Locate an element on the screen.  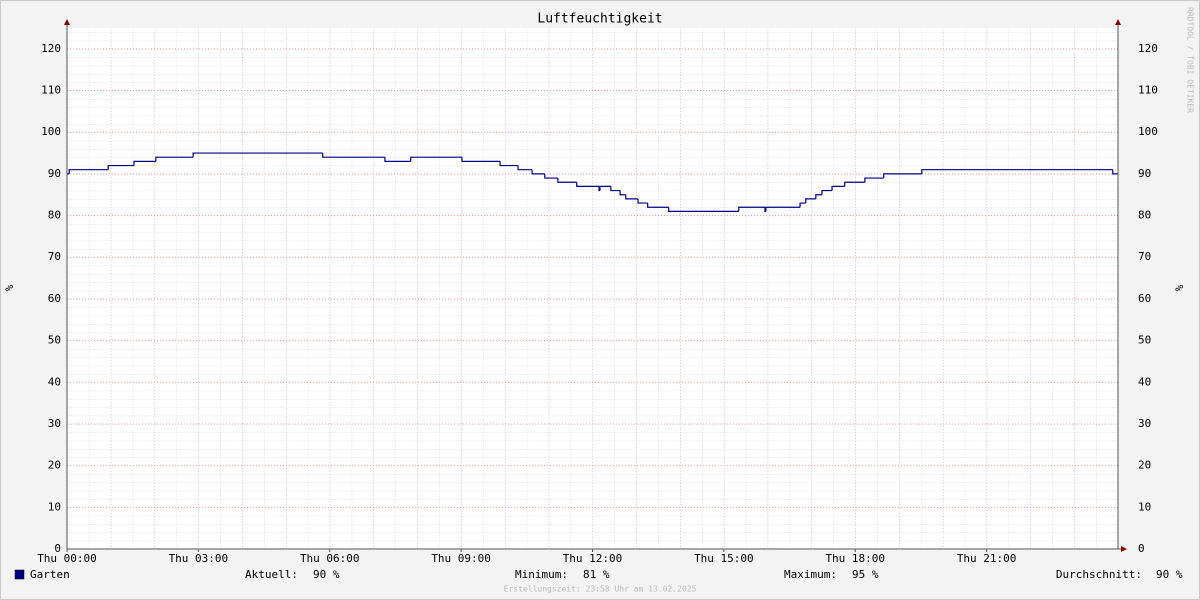
stat-value: 81 % is located at coordinates (596, 574).